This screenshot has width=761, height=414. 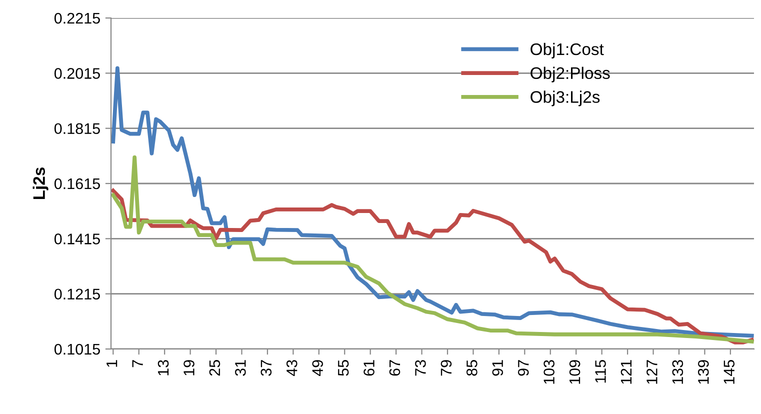 I want to click on x-tick-label: 61, so click(x=369, y=368).